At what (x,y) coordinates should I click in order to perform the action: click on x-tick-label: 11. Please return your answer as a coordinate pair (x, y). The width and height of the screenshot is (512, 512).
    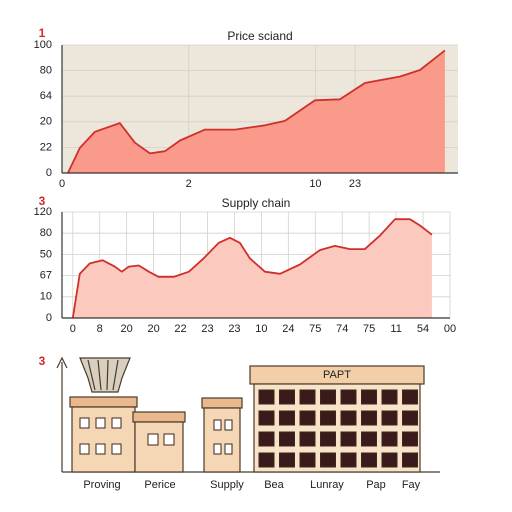
    Looking at the image, I should click on (395, 329).